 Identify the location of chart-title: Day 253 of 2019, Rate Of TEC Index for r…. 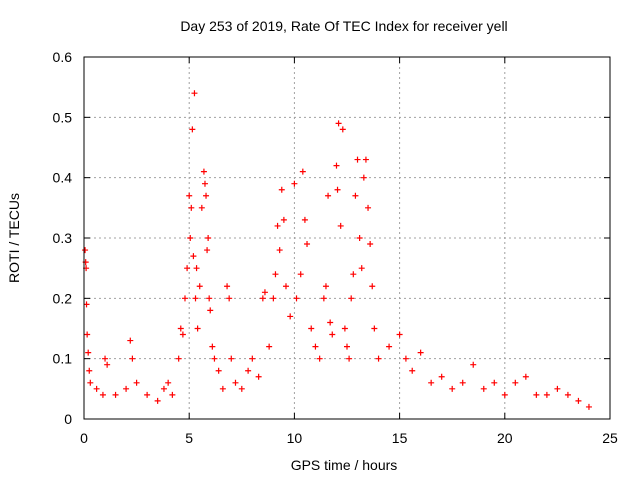
(343, 26).